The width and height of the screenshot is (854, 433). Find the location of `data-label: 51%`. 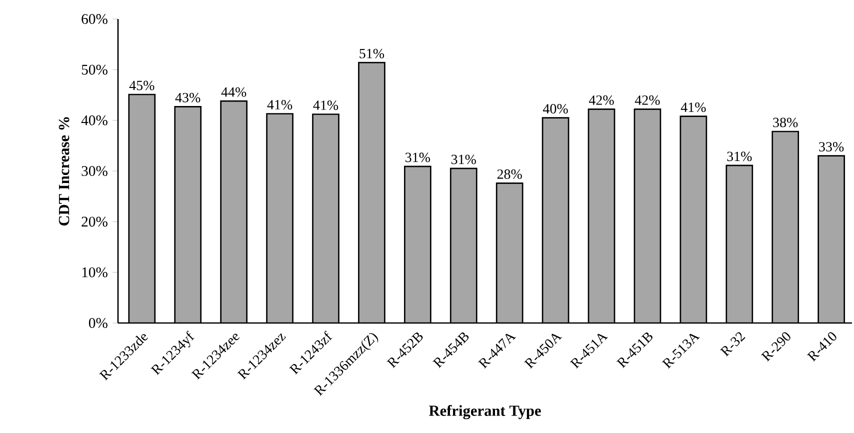

data-label: 51% is located at coordinates (372, 53).